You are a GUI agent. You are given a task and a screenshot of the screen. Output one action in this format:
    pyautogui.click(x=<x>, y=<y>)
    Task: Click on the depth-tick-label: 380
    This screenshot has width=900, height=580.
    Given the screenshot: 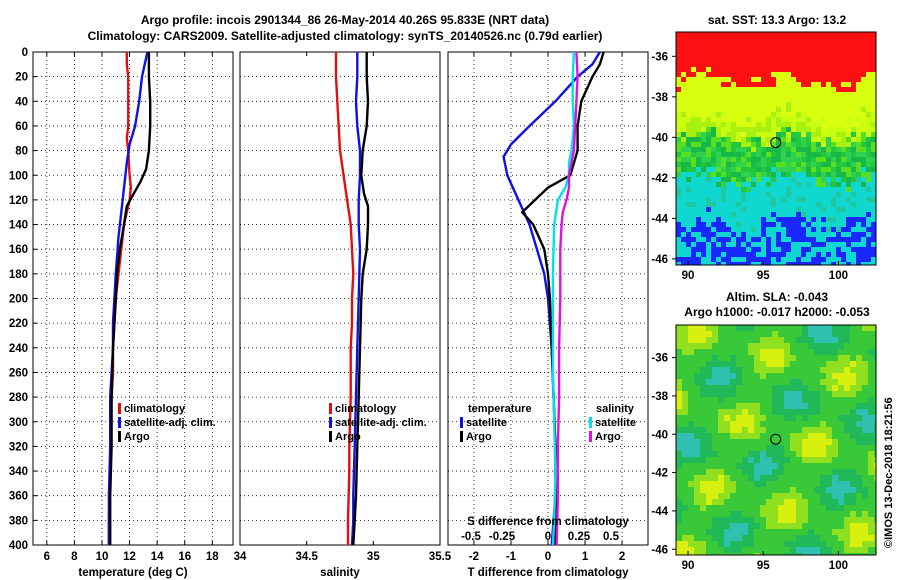 What is the action you would take?
    pyautogui.click(x=18, y=521)
    